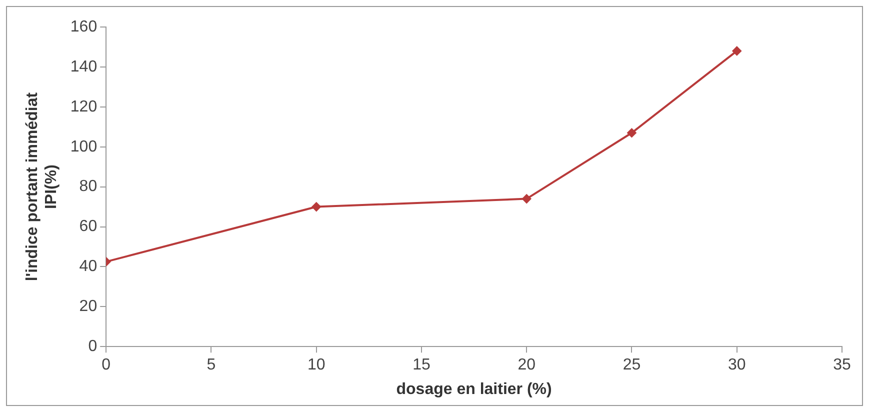 Image resolution: width=871 pixels, height=410 pixels. I want to click on x-tick-label: 20, so click(527, 365).